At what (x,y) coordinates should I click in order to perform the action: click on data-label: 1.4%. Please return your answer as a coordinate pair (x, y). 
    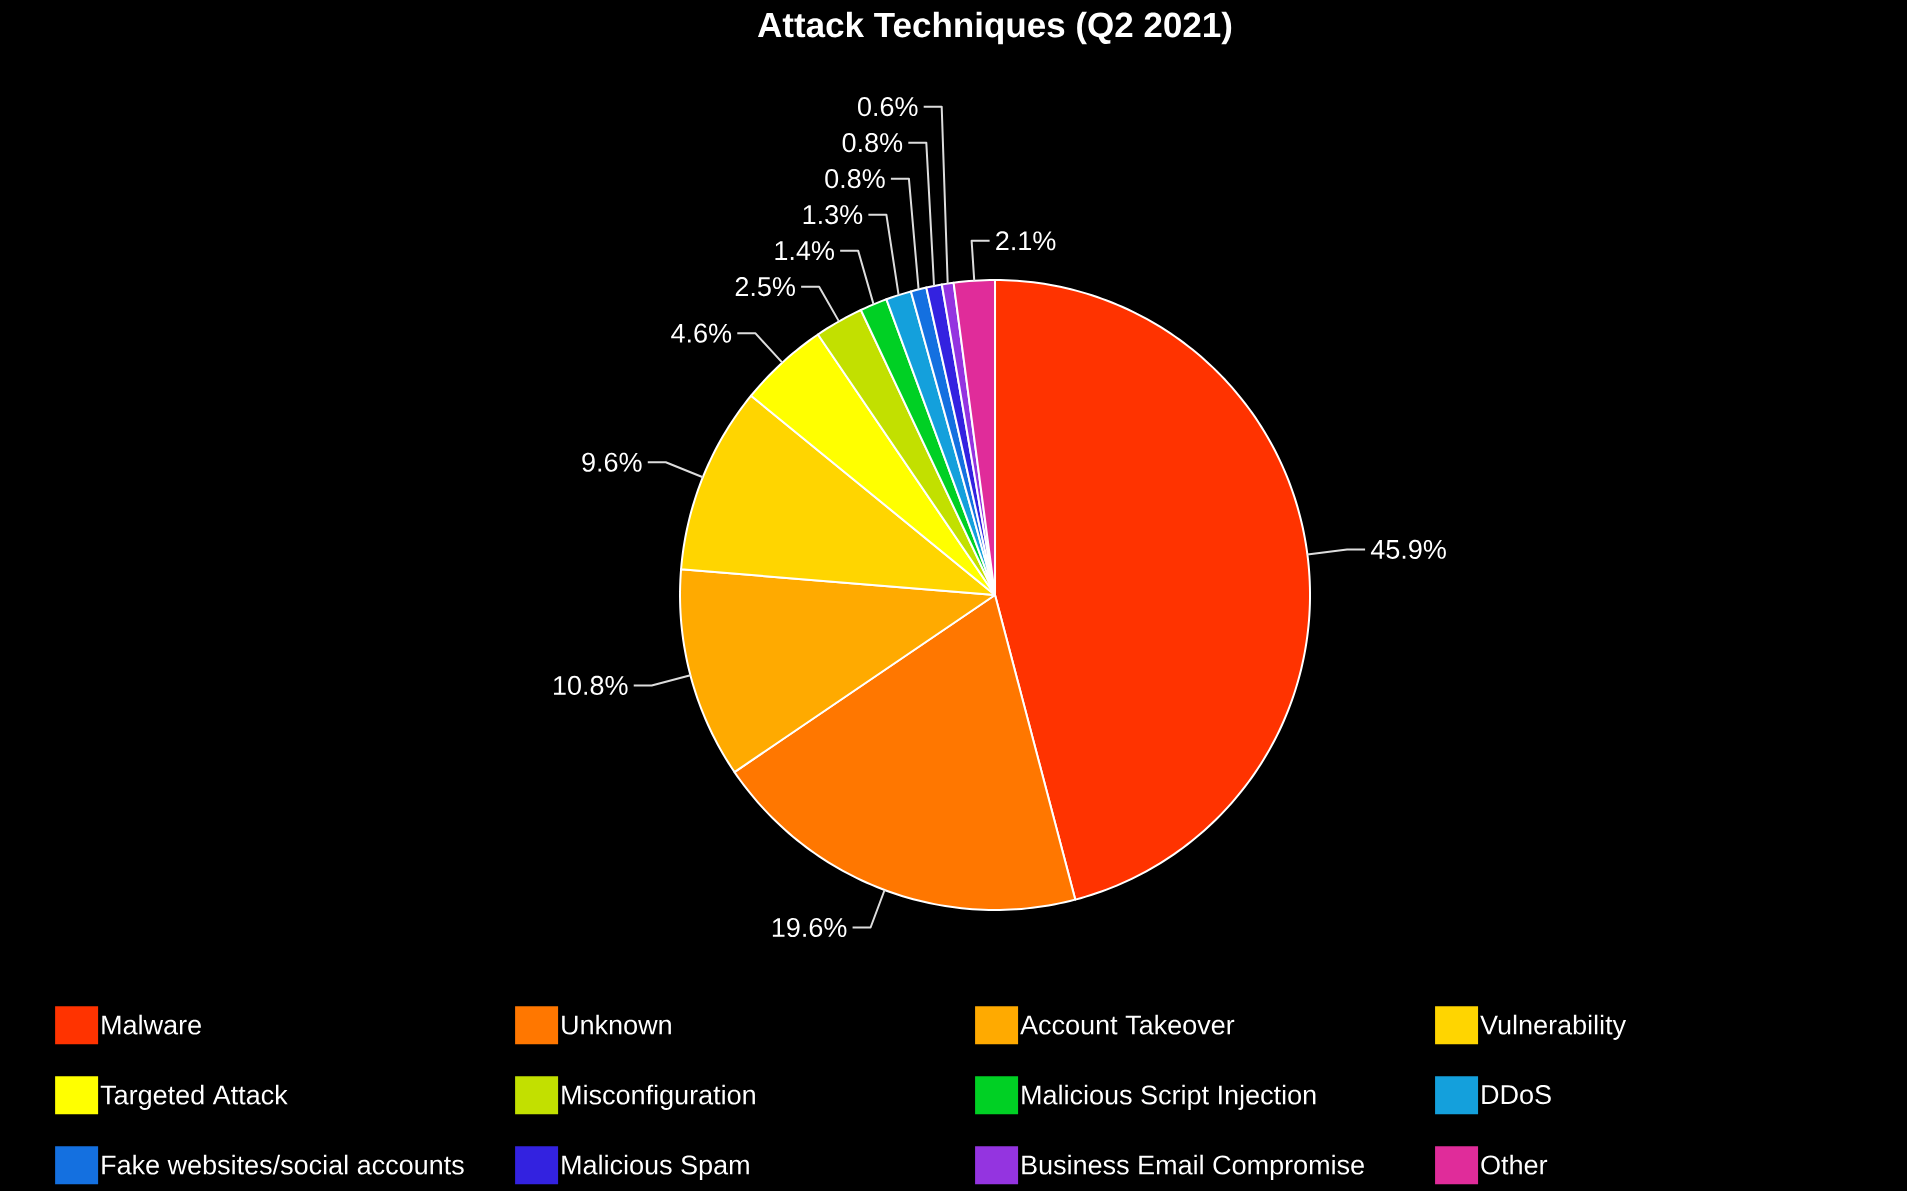
    Looking at the image, I should click on (804, 251).